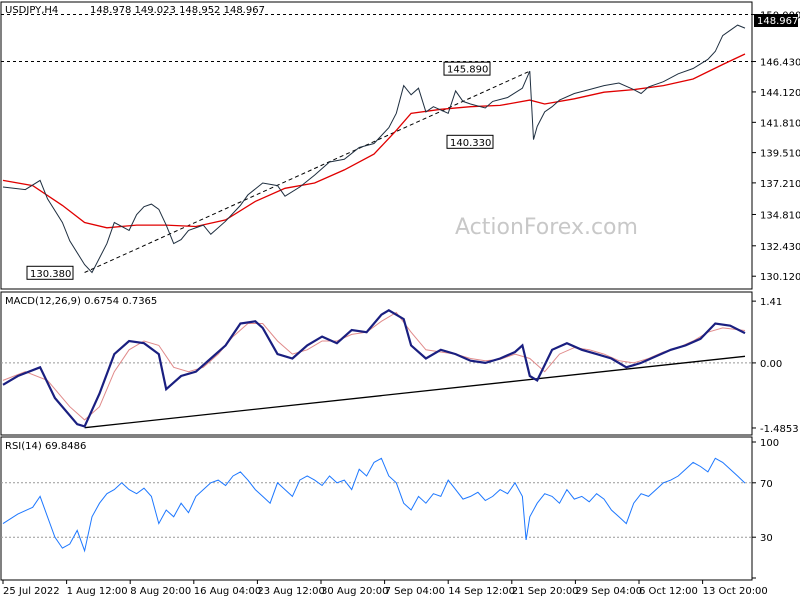 The width and height of the screenshot is (800, 600). I want to click on macd-tick-label: 0.00, so click(771, 364).